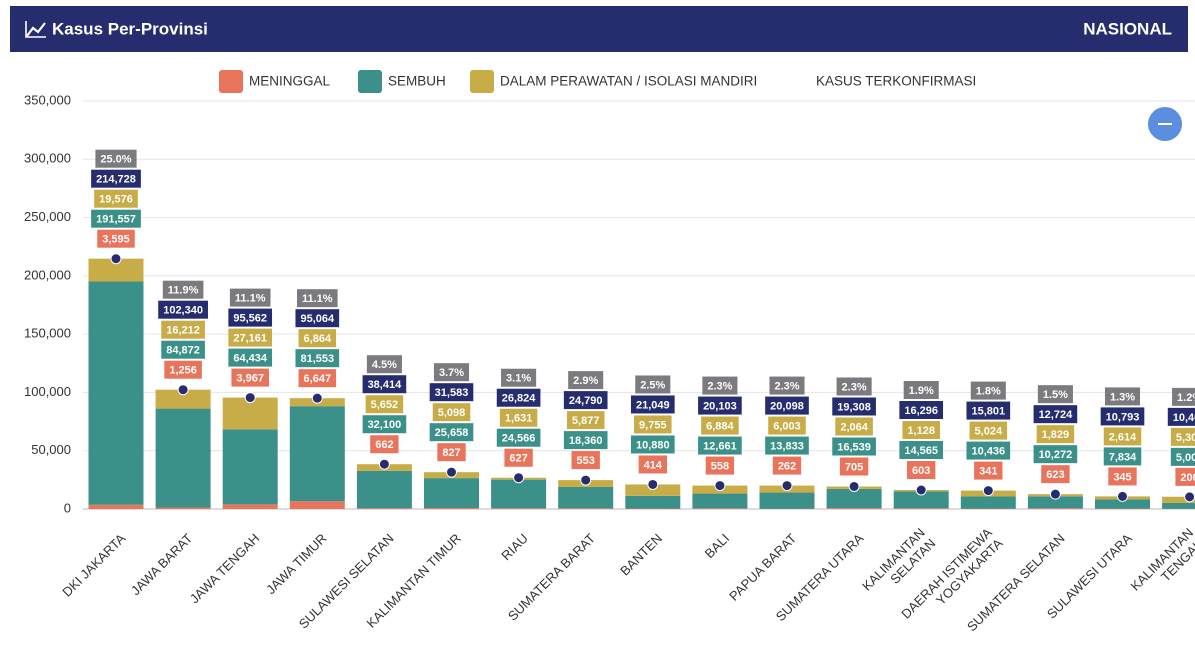  I want to click on legend-item: KASUS TERKONFIRMASI, so click(896, 81).